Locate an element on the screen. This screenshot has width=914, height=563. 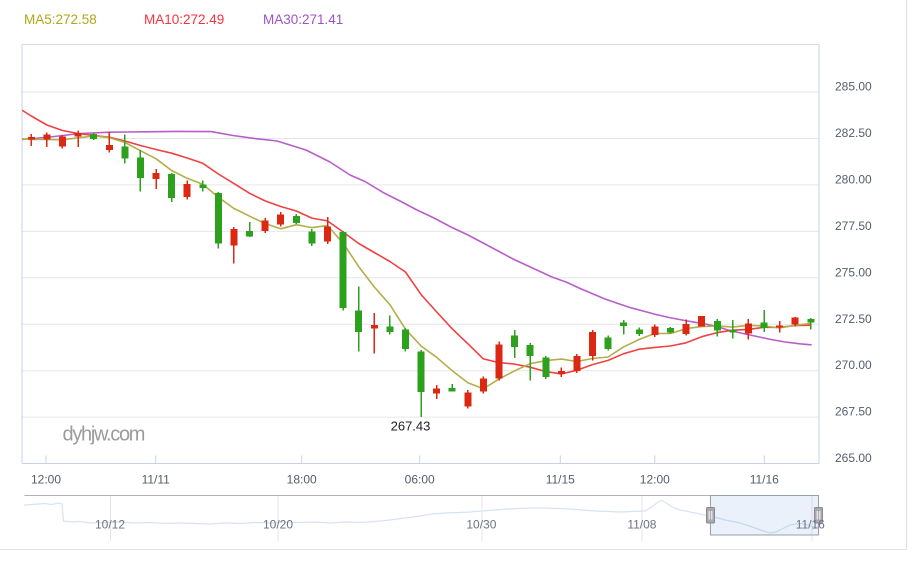
svg-text: 275.00 is located at coordinates (853, 272).